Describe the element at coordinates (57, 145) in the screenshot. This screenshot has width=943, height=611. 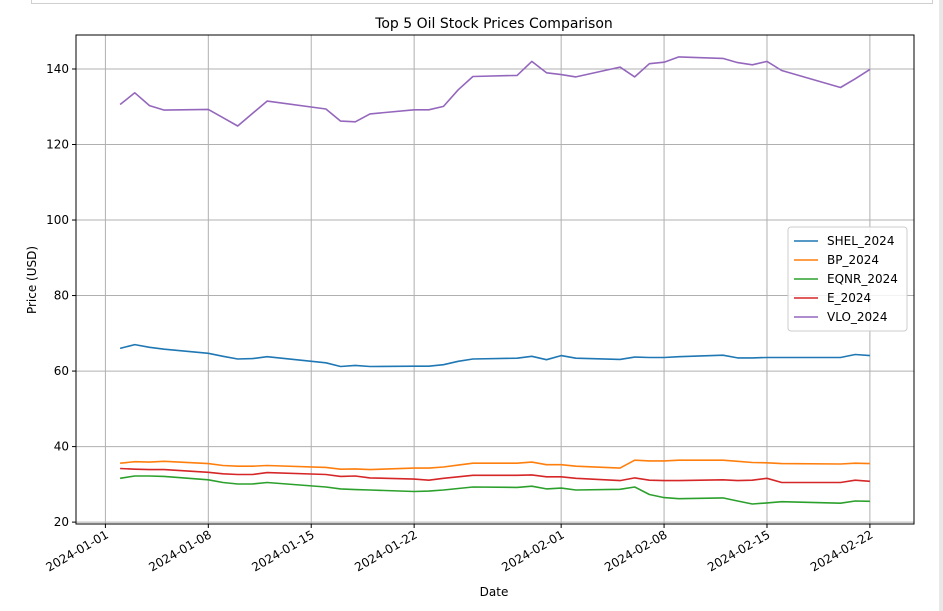
I see `y-tick-label: 120` at that location.